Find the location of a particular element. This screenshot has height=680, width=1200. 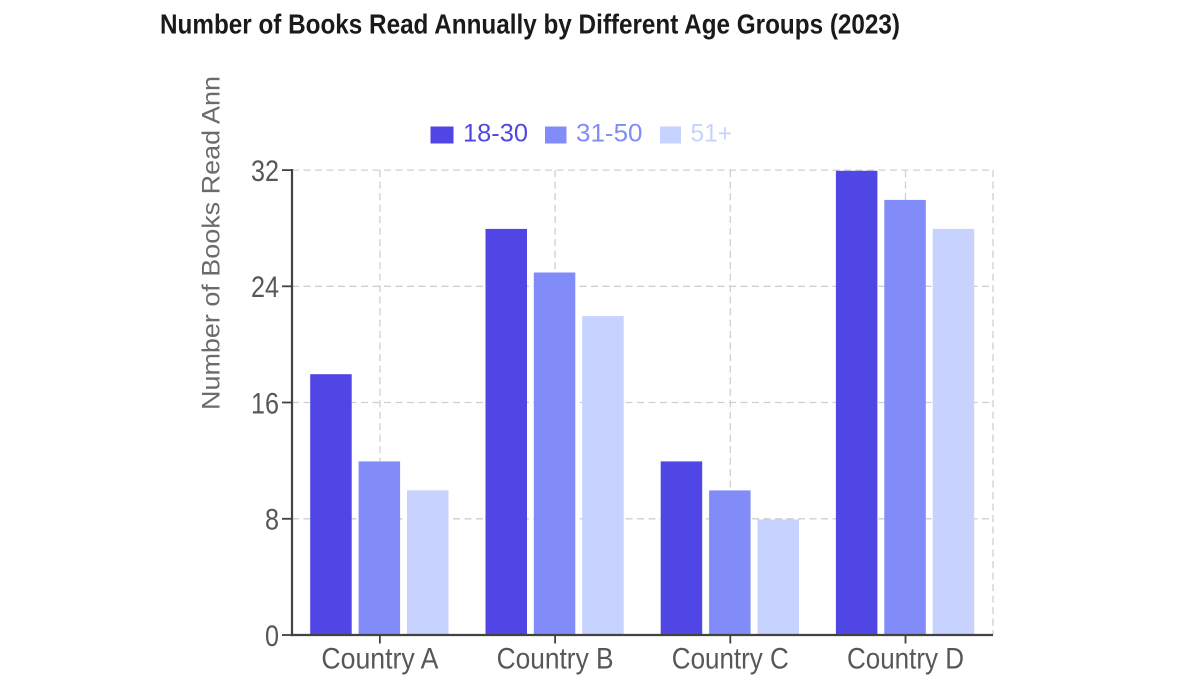

svg-text: 16 is located at coordinates (265, 403).